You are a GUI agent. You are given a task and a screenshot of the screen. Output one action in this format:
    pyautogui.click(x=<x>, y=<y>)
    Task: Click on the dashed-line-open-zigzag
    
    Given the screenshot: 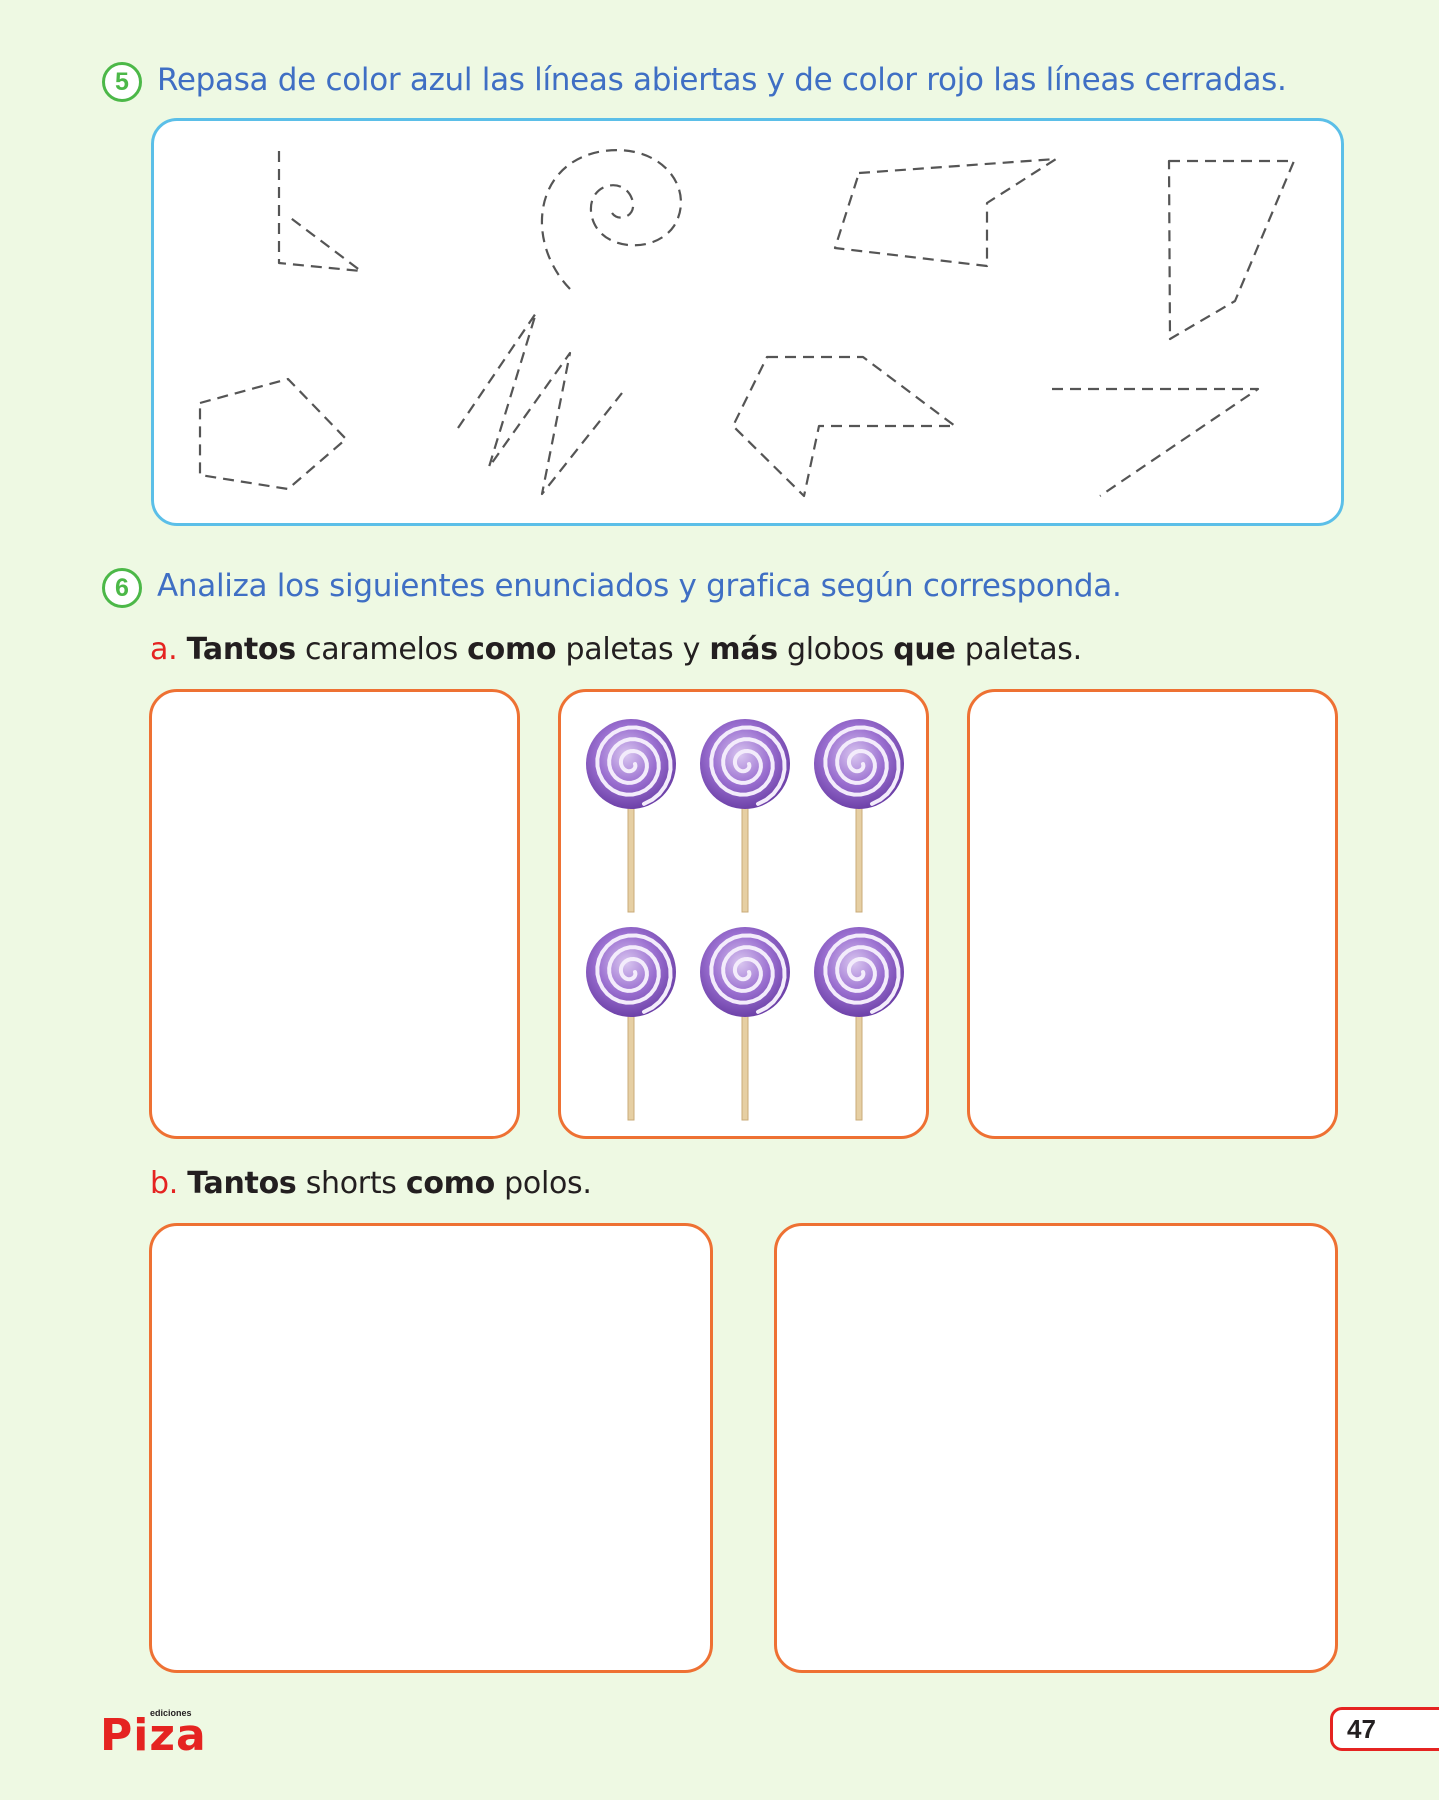 What is the action you would take?
    pyautogui.click(x=540, y=403)
    